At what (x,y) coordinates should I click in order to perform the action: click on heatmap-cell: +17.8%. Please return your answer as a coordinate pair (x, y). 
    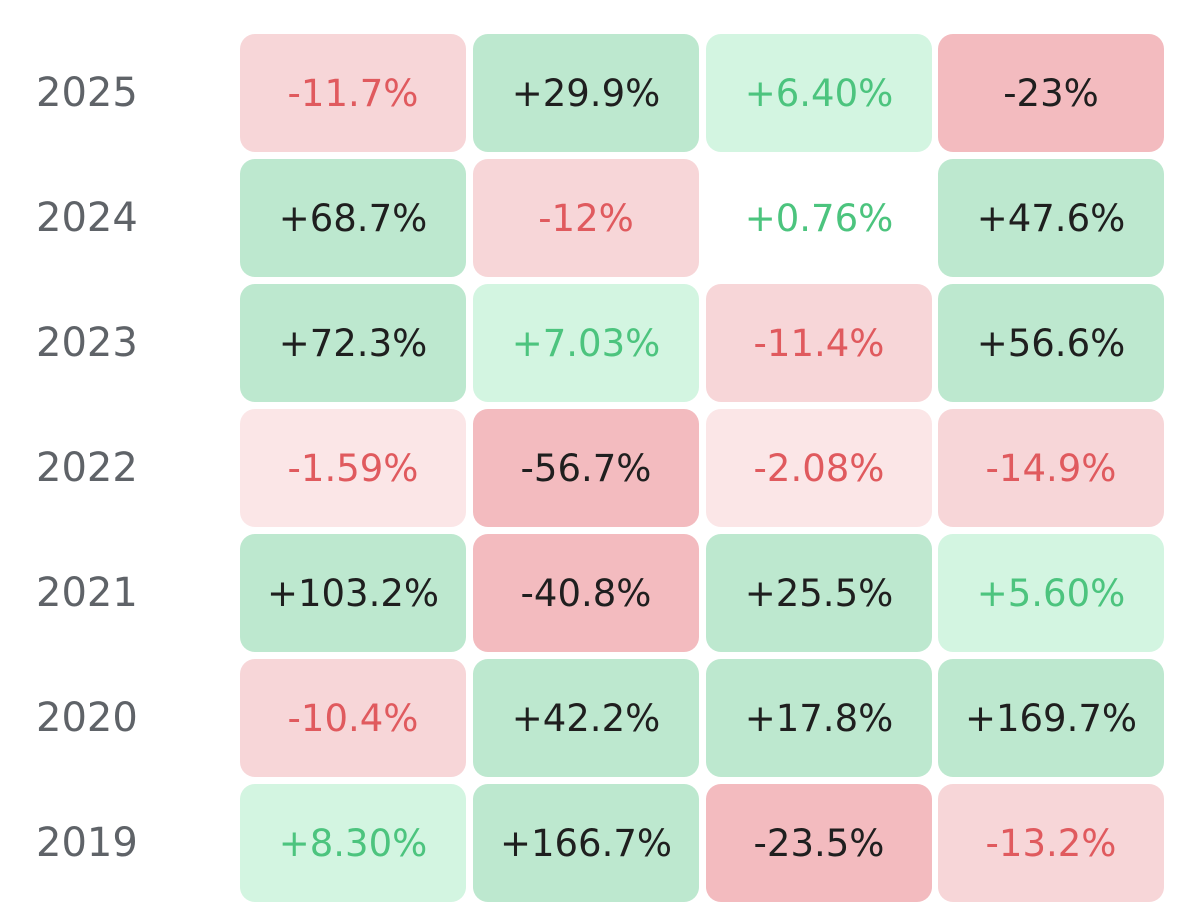
    Looking at the image, I should click on (819, 718).